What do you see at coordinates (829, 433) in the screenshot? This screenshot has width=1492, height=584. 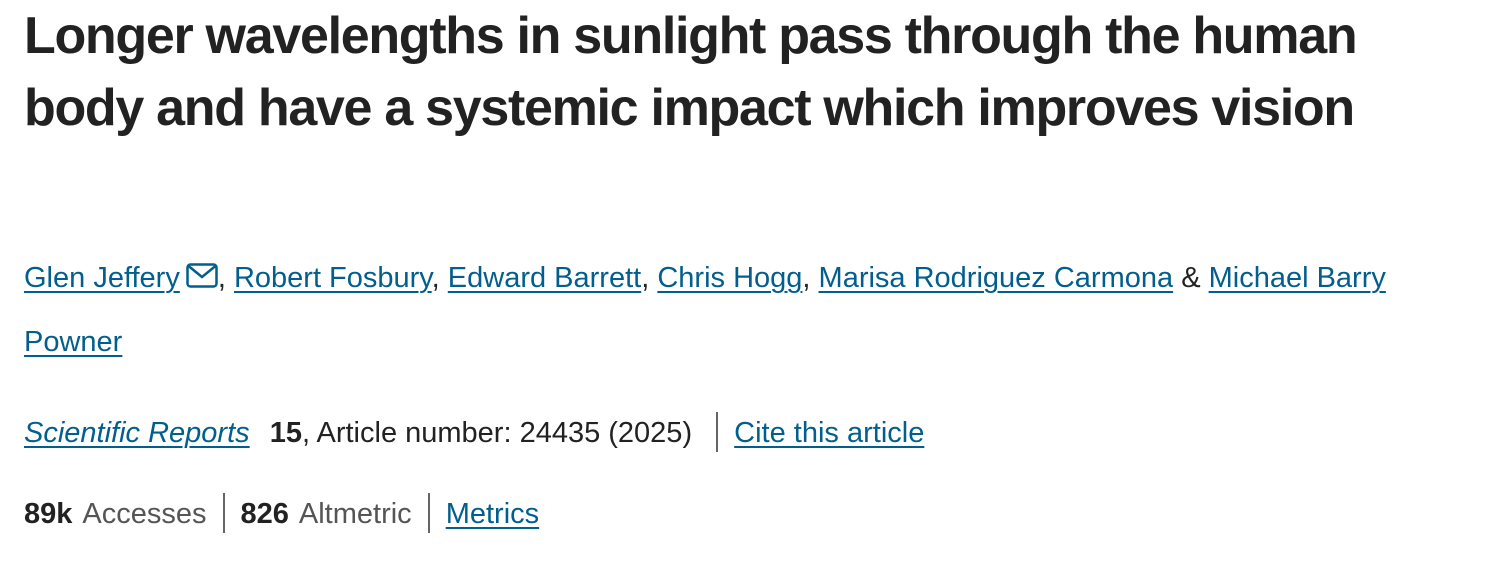 I see `cite-link: Cite this article` at bounding box center [829, 433].